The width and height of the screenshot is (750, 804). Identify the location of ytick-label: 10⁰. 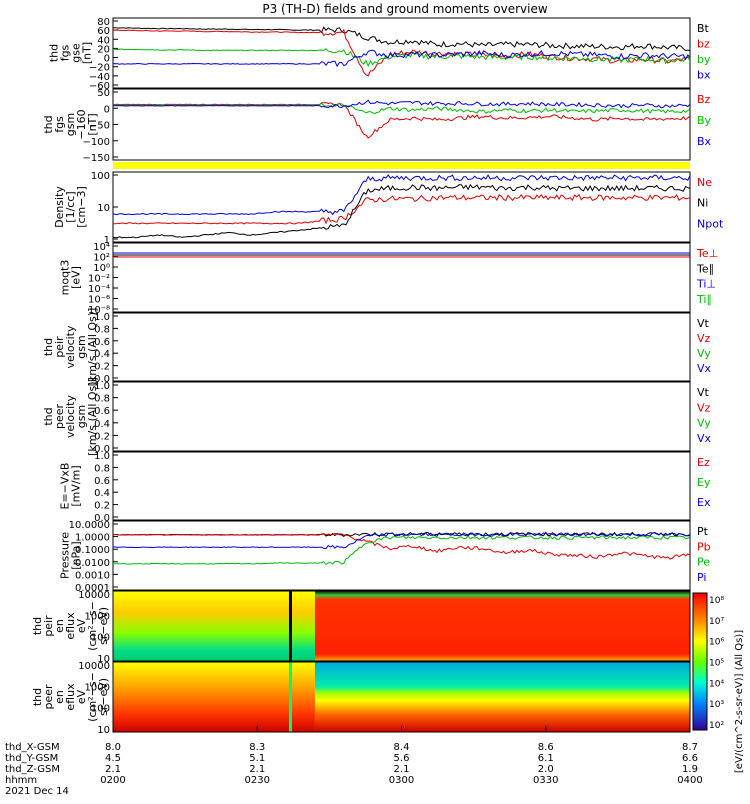
(101, 268).